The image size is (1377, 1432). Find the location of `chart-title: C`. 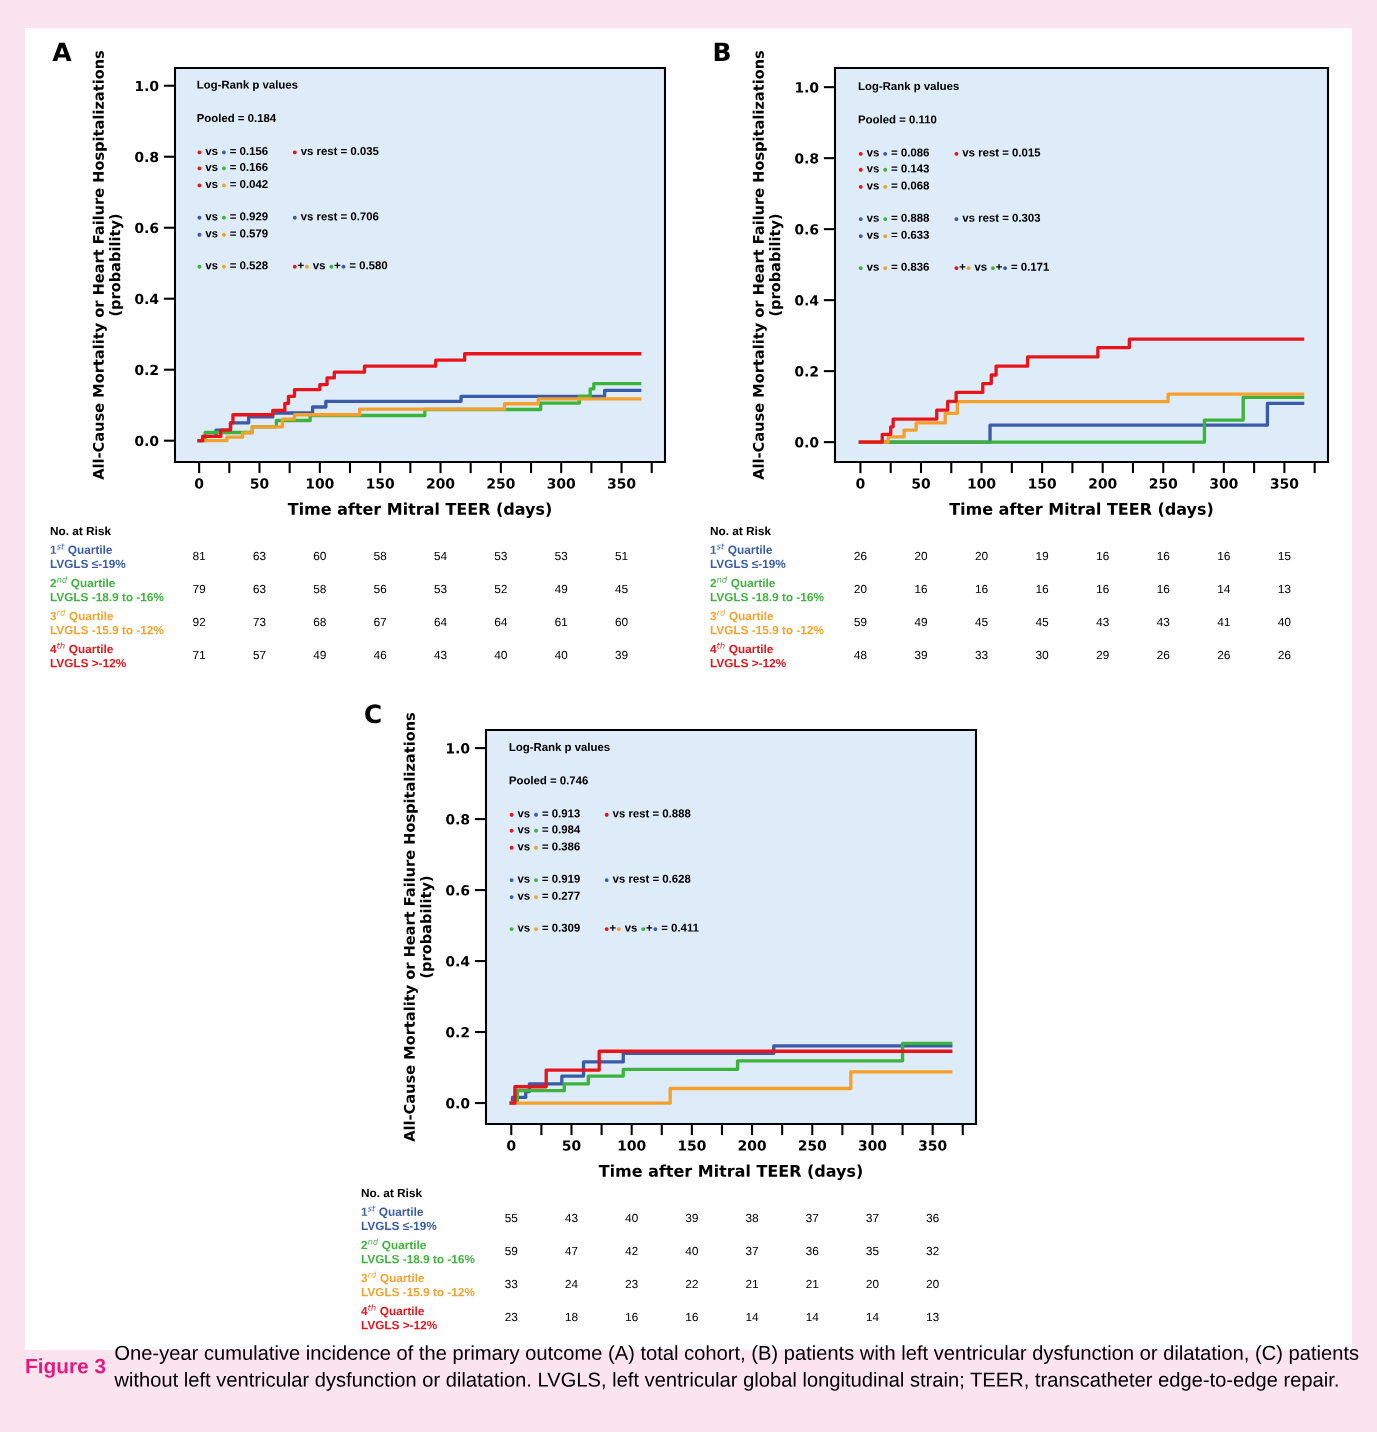

chart-title: C is located at coordinates (373, 714).